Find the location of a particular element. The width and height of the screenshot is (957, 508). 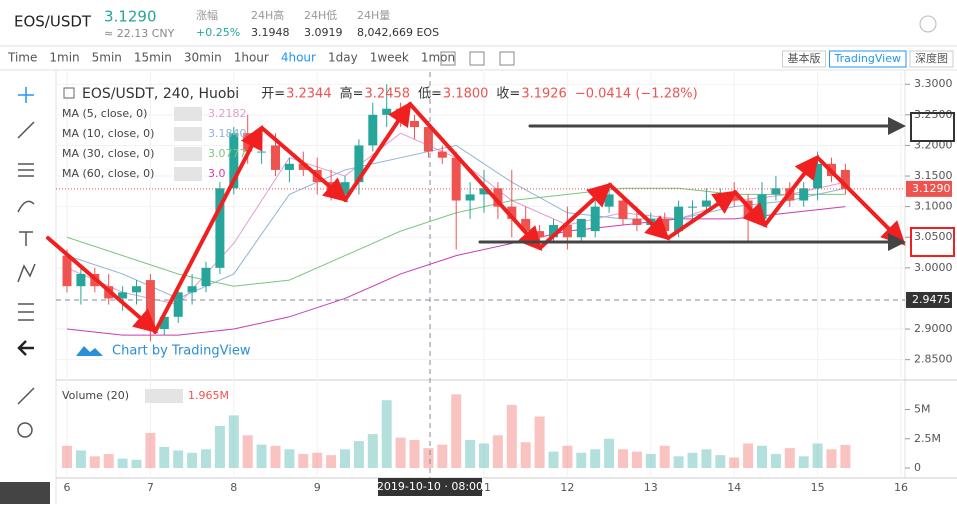

ma-name: MA (60, close, 0) is located at coordinates (108, 173).